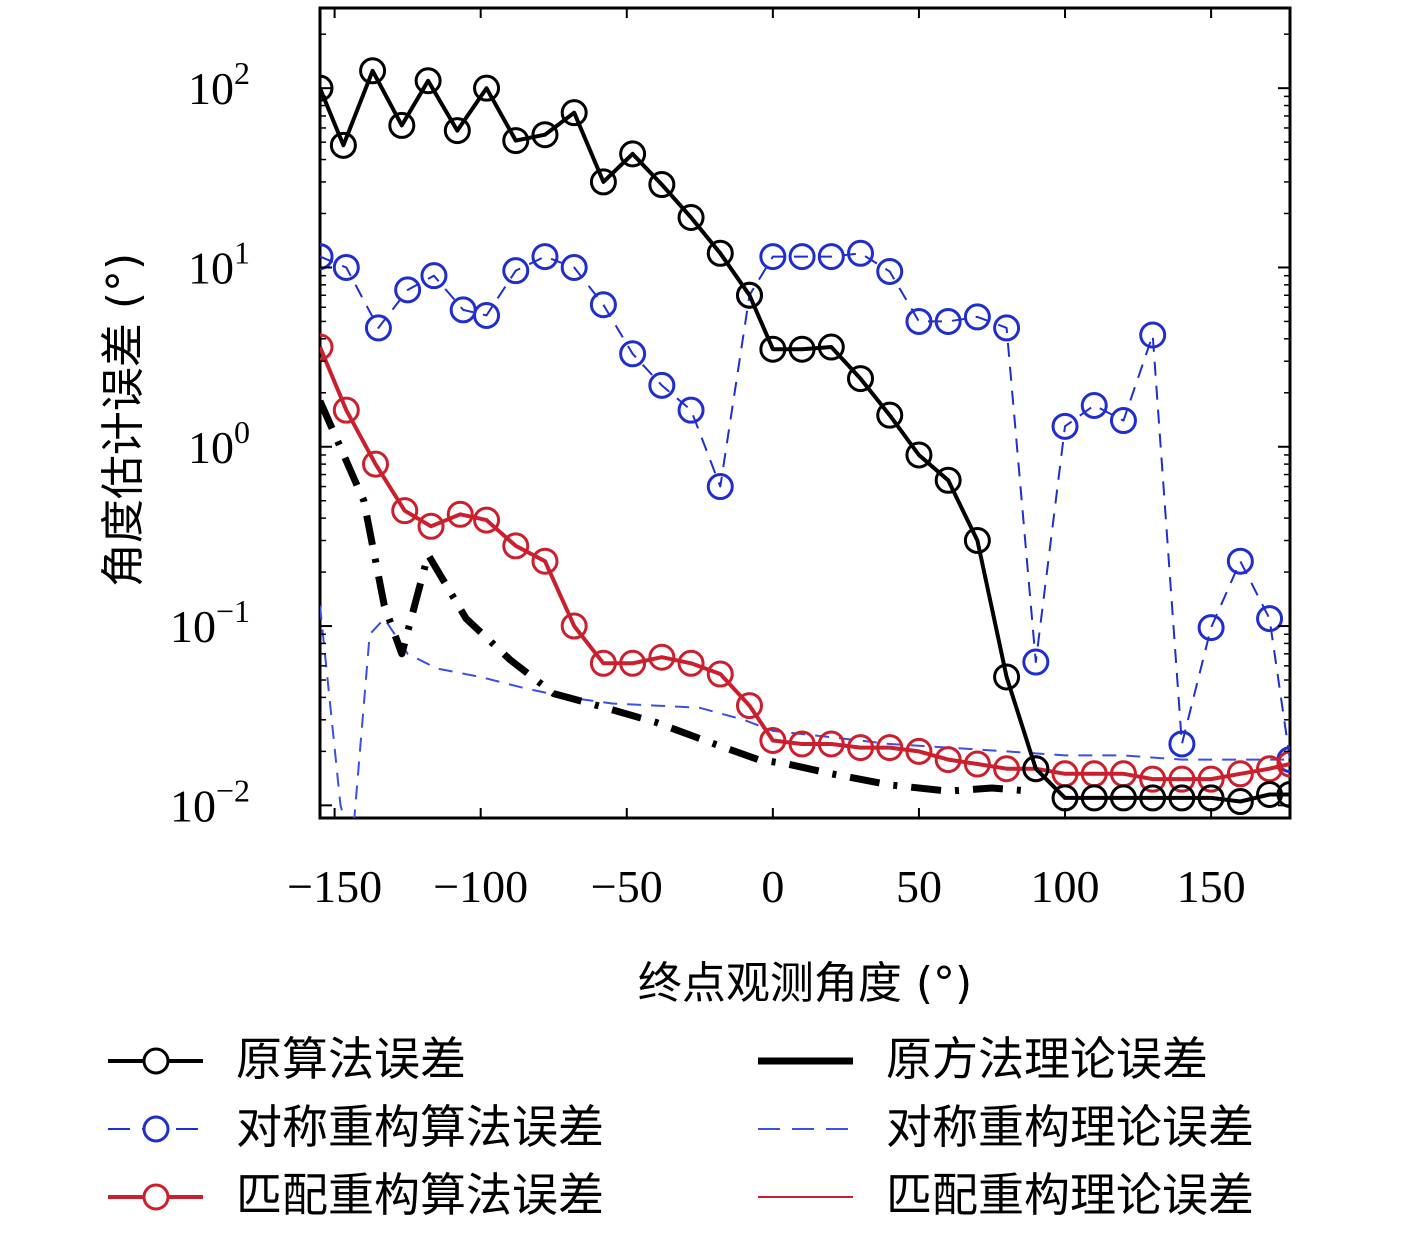  What do you see at coordinates (1006, 1127) in the screenshot?
I see `legend-item: 对称重构理论误差` at bounding box center [1006, 1127].